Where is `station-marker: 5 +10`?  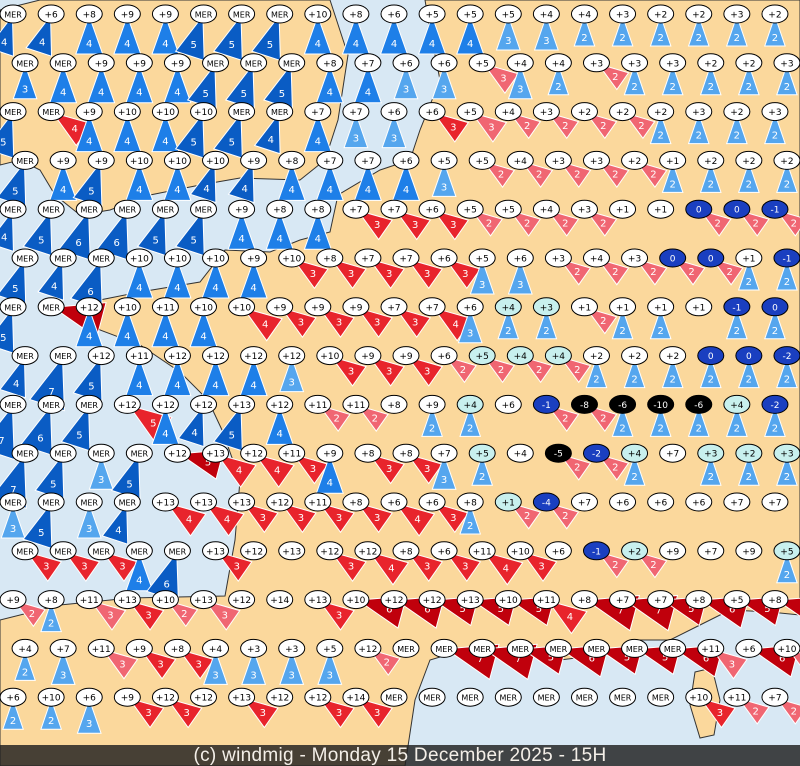
station-marker: 5 +10 is located at coordinates (196, 130).